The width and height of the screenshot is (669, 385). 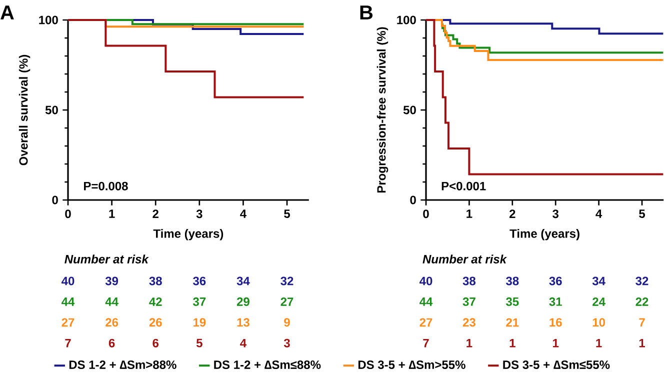 What do you see at coordinates (599, 301) in the screenshot?
I see `text: 24` at bounding box center [599, 301].